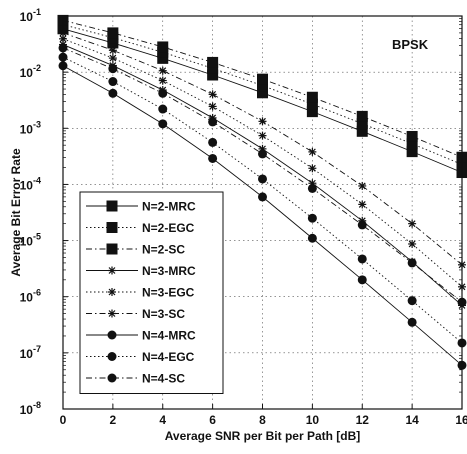 This screenshot has width=467, height=454. I want to click on legend-label: N=4-MRC, so click(169, 336).